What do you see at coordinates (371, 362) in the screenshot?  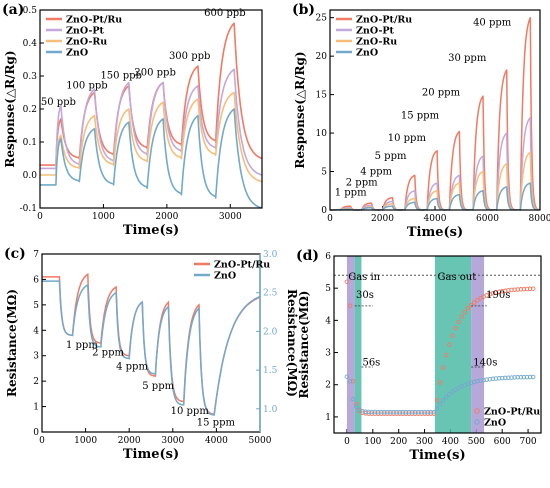 I see `annotation-label: 56s` at bounding box center [371, 362].